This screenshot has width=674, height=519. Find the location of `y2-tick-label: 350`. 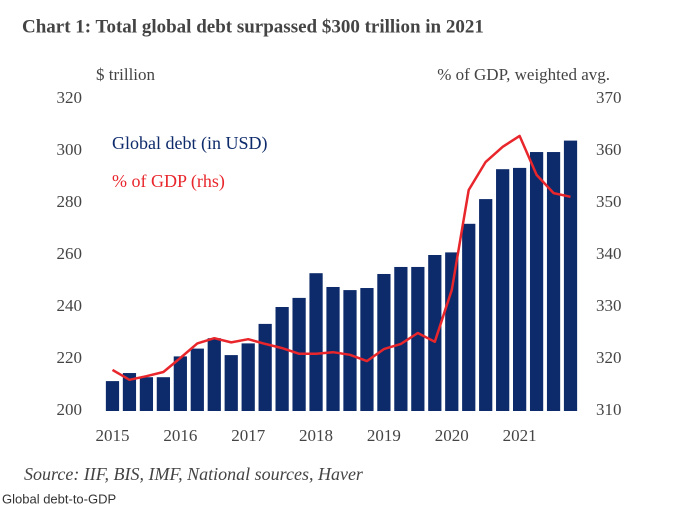

y2-tick-label: 350 is located at coordinates (609, 201).